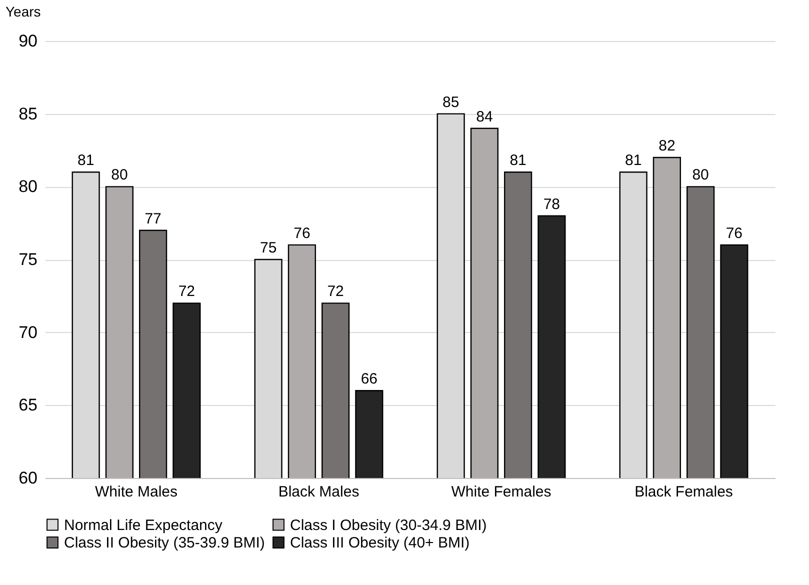 This screenshot has height=585, width=809. Describe the element at coordinates (484, 117) in the screenshot. I see `data-label: 84` at that location.